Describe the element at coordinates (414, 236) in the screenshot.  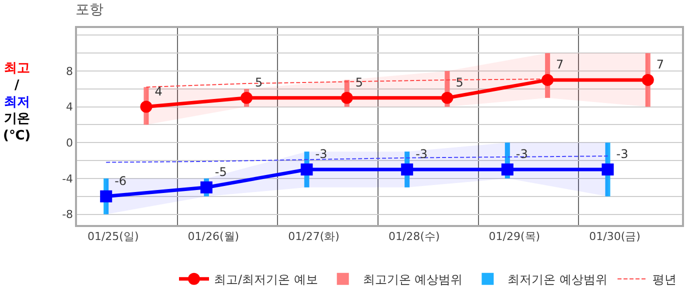
I see `x-tick-label: 01/28(수)` at that location.